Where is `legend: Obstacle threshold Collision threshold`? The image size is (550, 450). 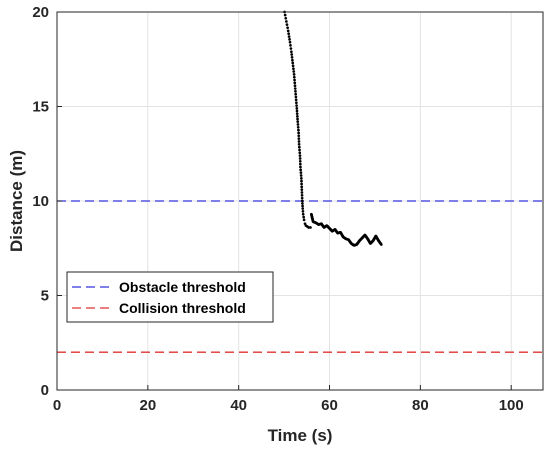 legend: Obstacle threshold Collision threshold is located at coordinates (170, 297).